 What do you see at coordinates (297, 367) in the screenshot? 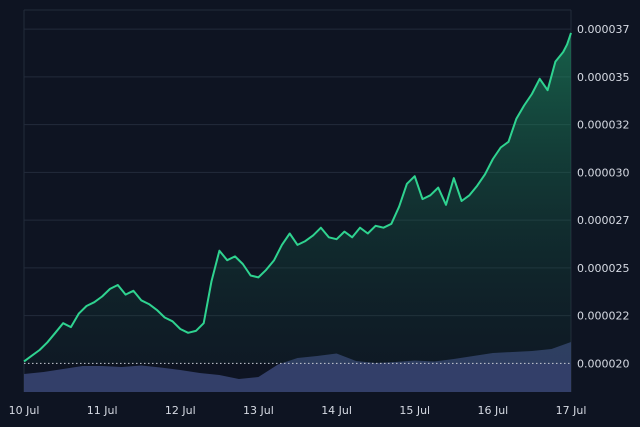
I see `volume-area` at bounding box center [297, 367].